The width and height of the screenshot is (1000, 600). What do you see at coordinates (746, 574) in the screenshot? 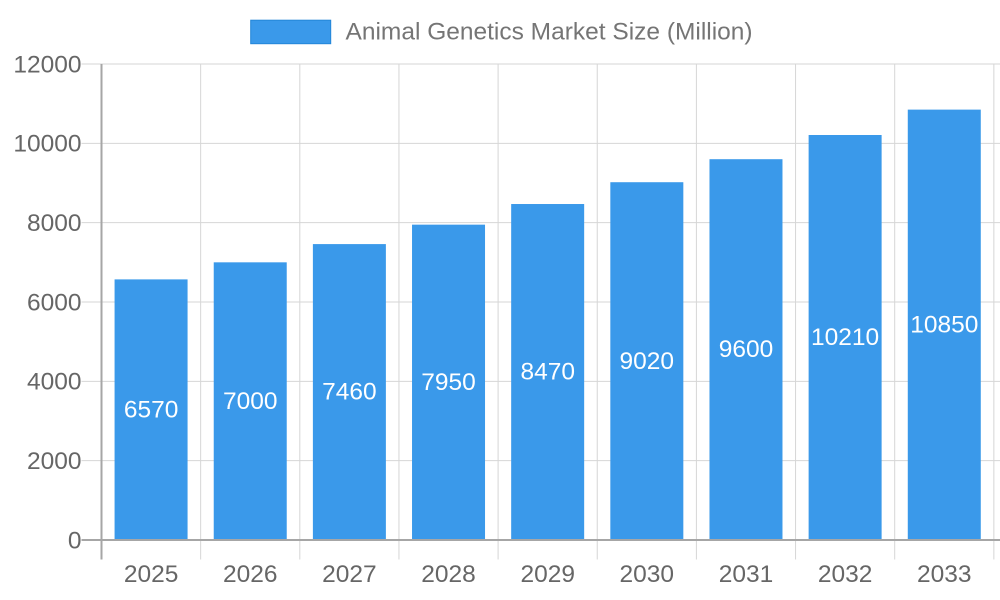
I see `svg-text: 2031` at bounding box center [746, 574].